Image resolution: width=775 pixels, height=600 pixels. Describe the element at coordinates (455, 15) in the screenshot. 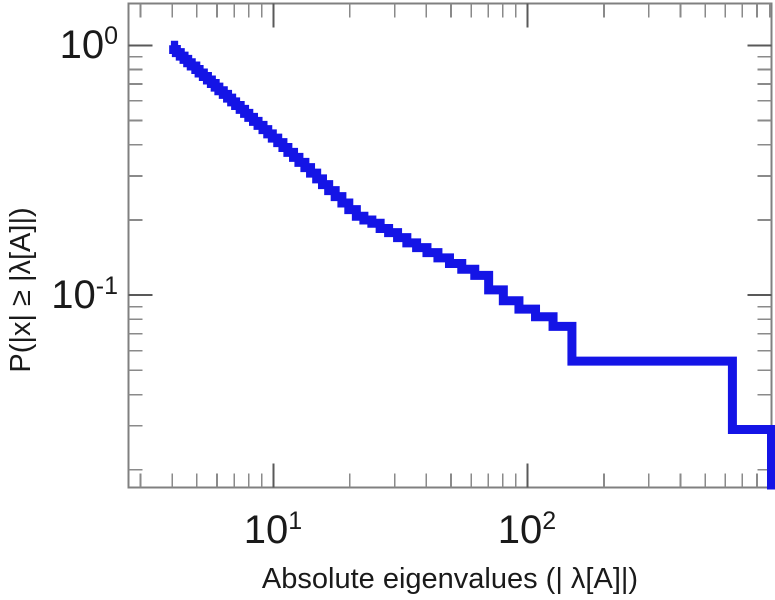

I see `x-axis-ticks-top` at that location.